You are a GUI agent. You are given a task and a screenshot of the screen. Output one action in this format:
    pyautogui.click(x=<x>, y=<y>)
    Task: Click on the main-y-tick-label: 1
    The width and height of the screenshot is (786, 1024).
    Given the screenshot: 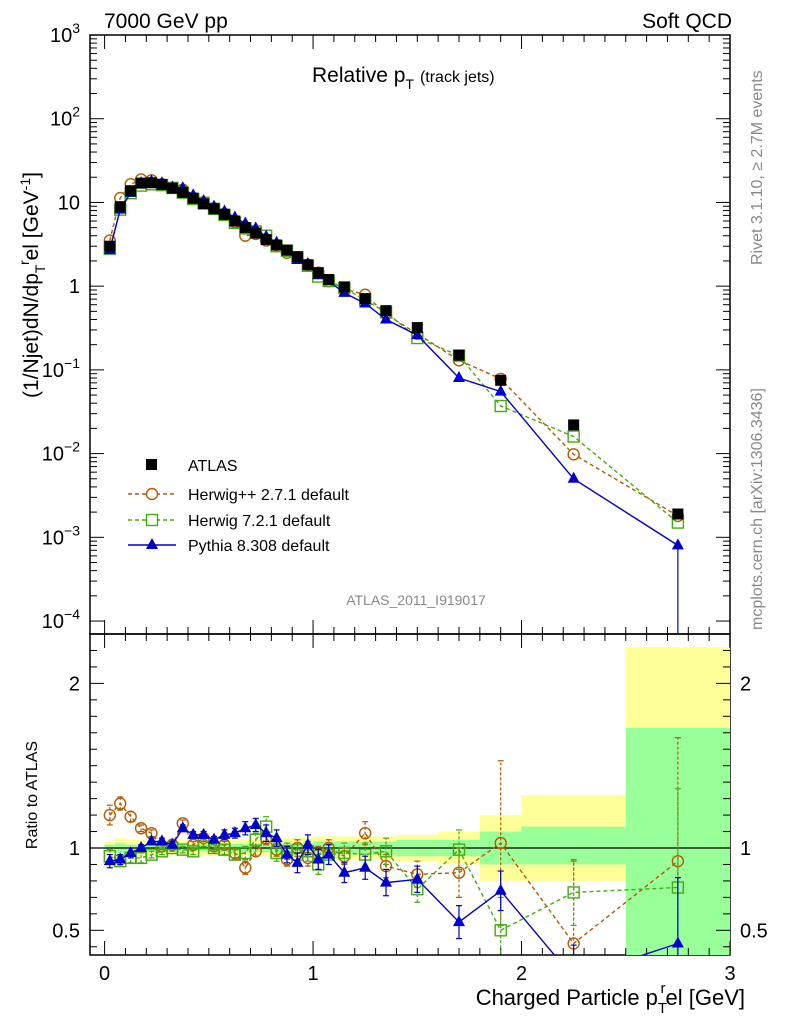 What is the action you would take?
    pyautogui.click(x=74, y=287)
    